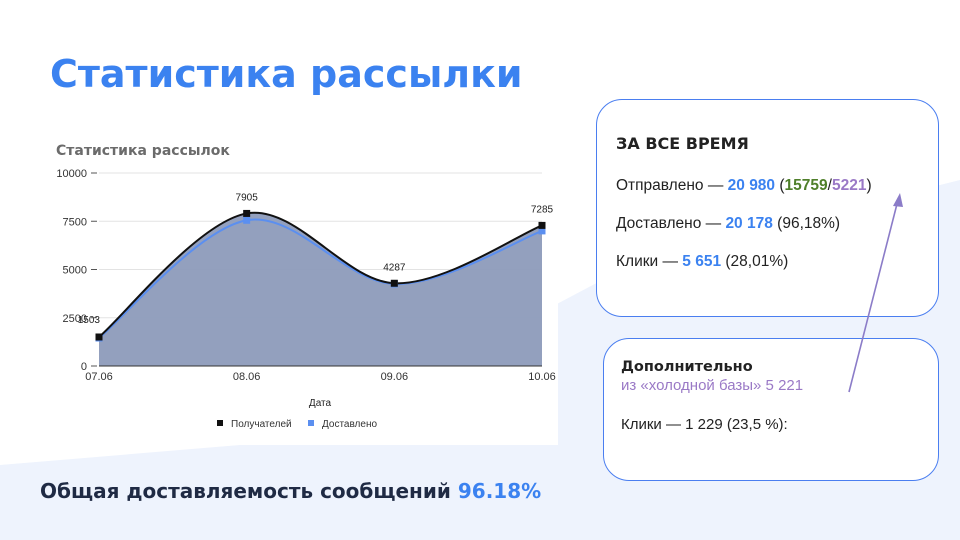 This screenshot has width=960, height=540. I want to click on sent-part-b: 5221, so click(849, 185).